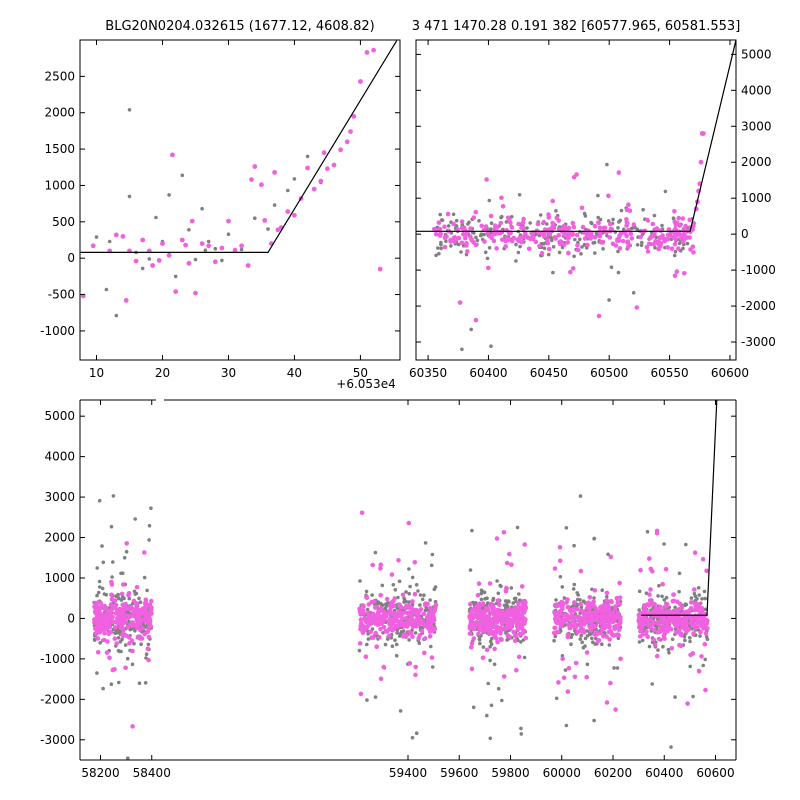 The width and height of the screenshot is (800, 800). What do you see at coordinates (239, 146) in the screenshot?
I see `model-line` at bounding box center [239, 146].